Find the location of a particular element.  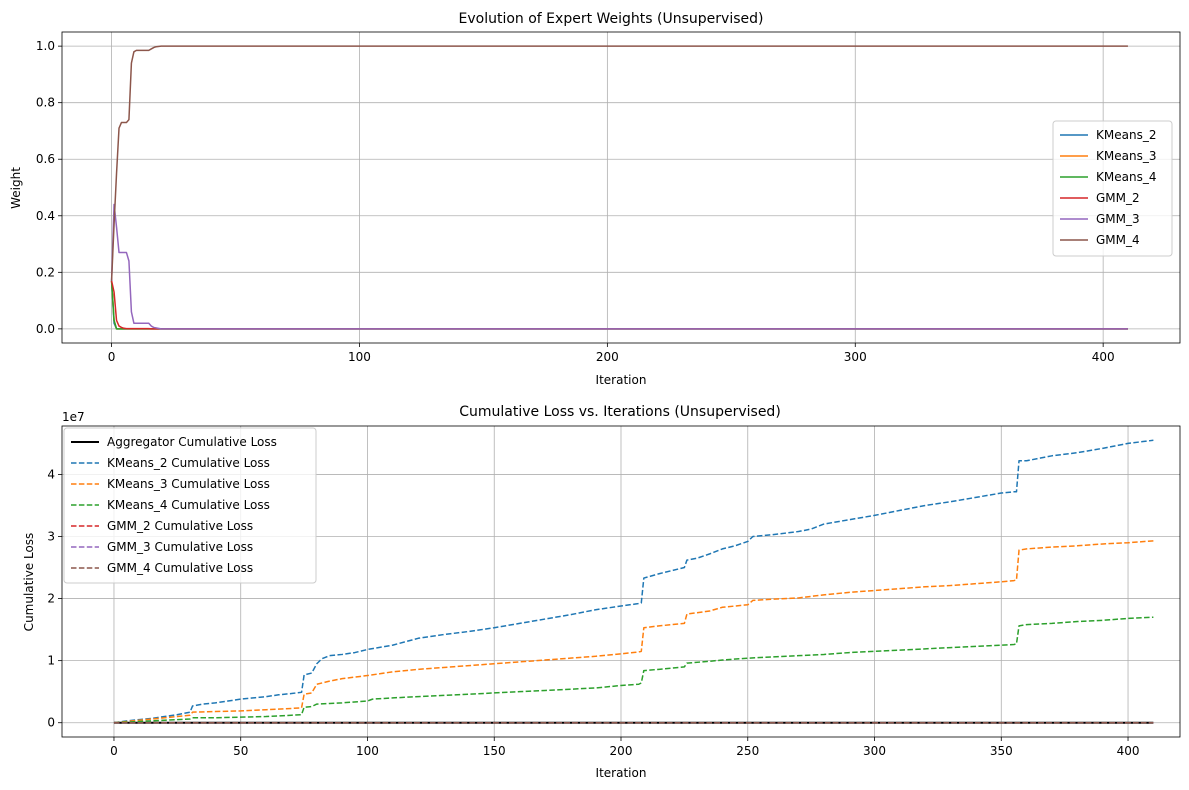

series-line-kmeans-4-cumulative-loss is located at coordinates (633, 670).